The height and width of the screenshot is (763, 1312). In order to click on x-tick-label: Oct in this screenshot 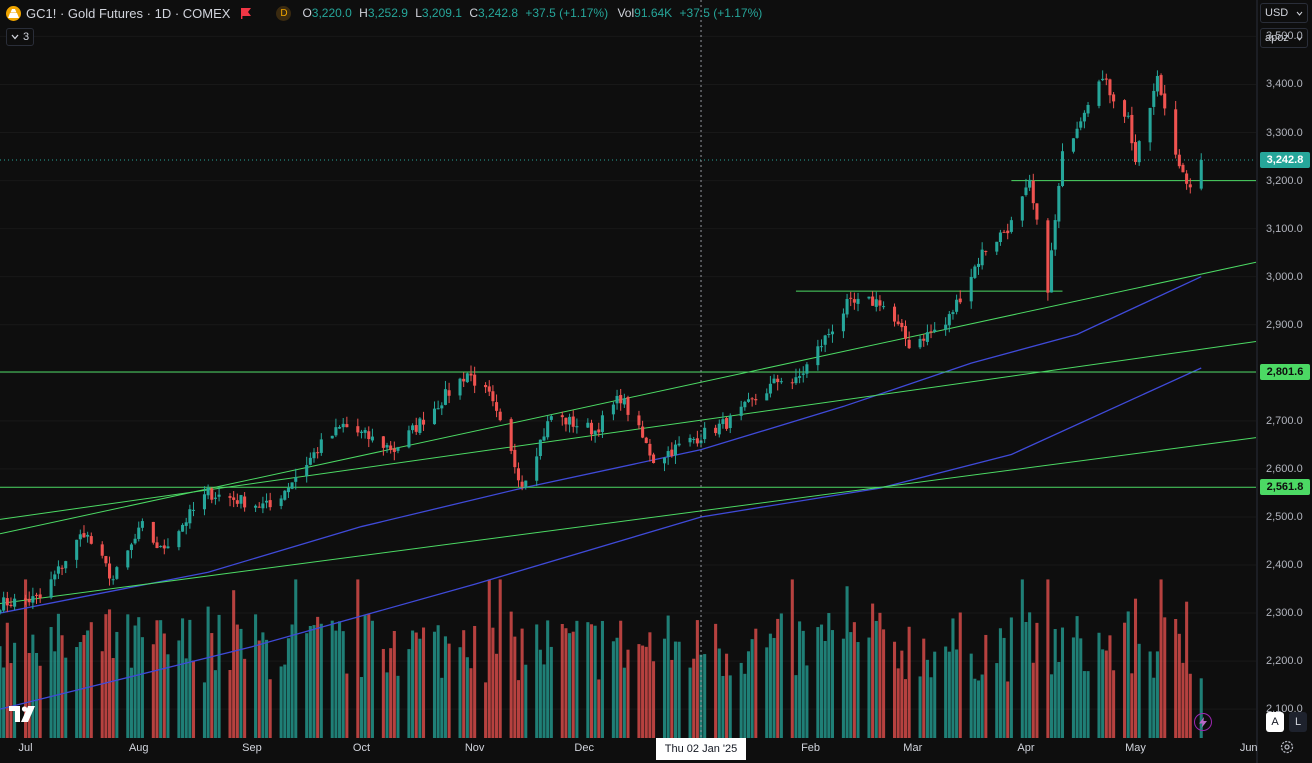, I will do `click(361, 748)`.